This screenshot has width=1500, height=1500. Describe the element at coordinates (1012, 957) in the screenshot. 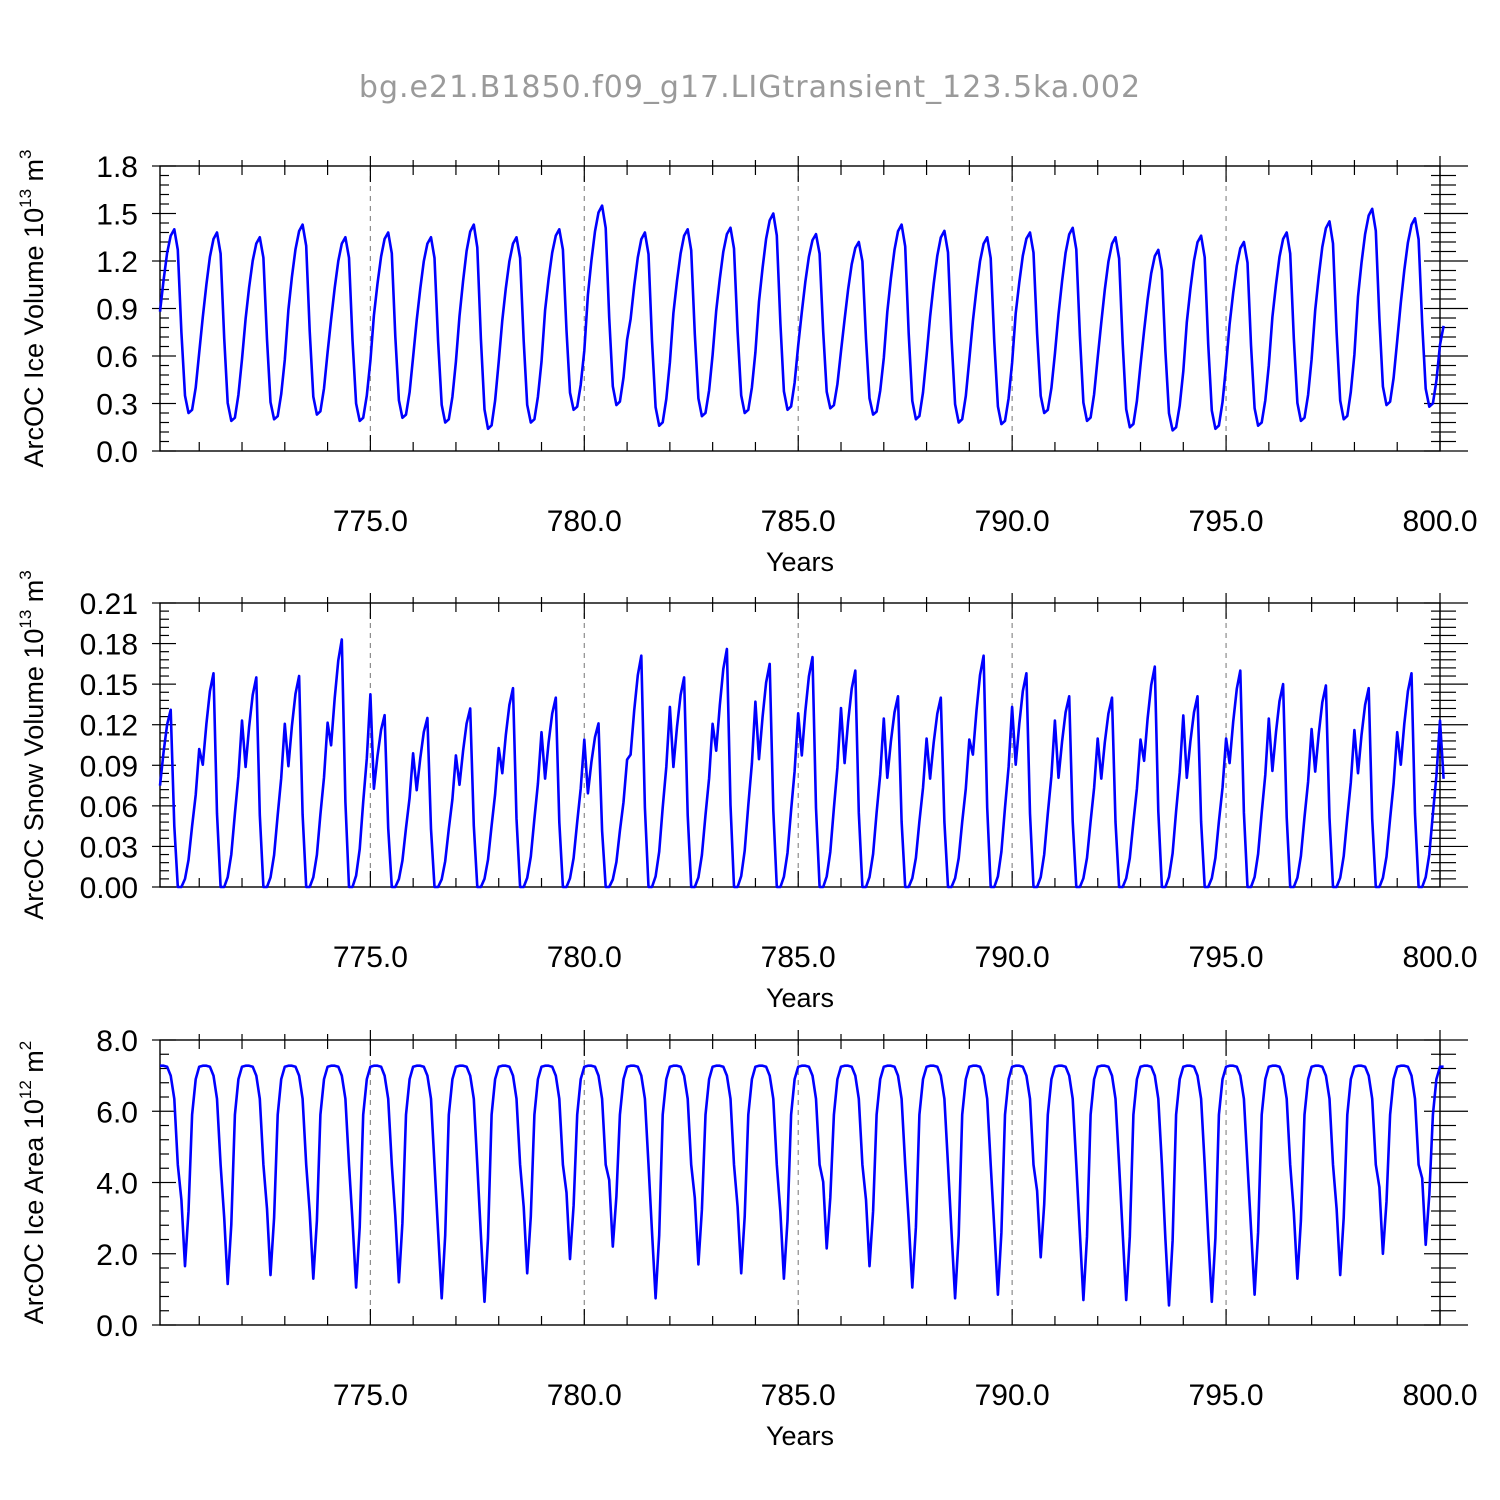

I see `x-tick-label-snow-volume: 790.0` at that location.